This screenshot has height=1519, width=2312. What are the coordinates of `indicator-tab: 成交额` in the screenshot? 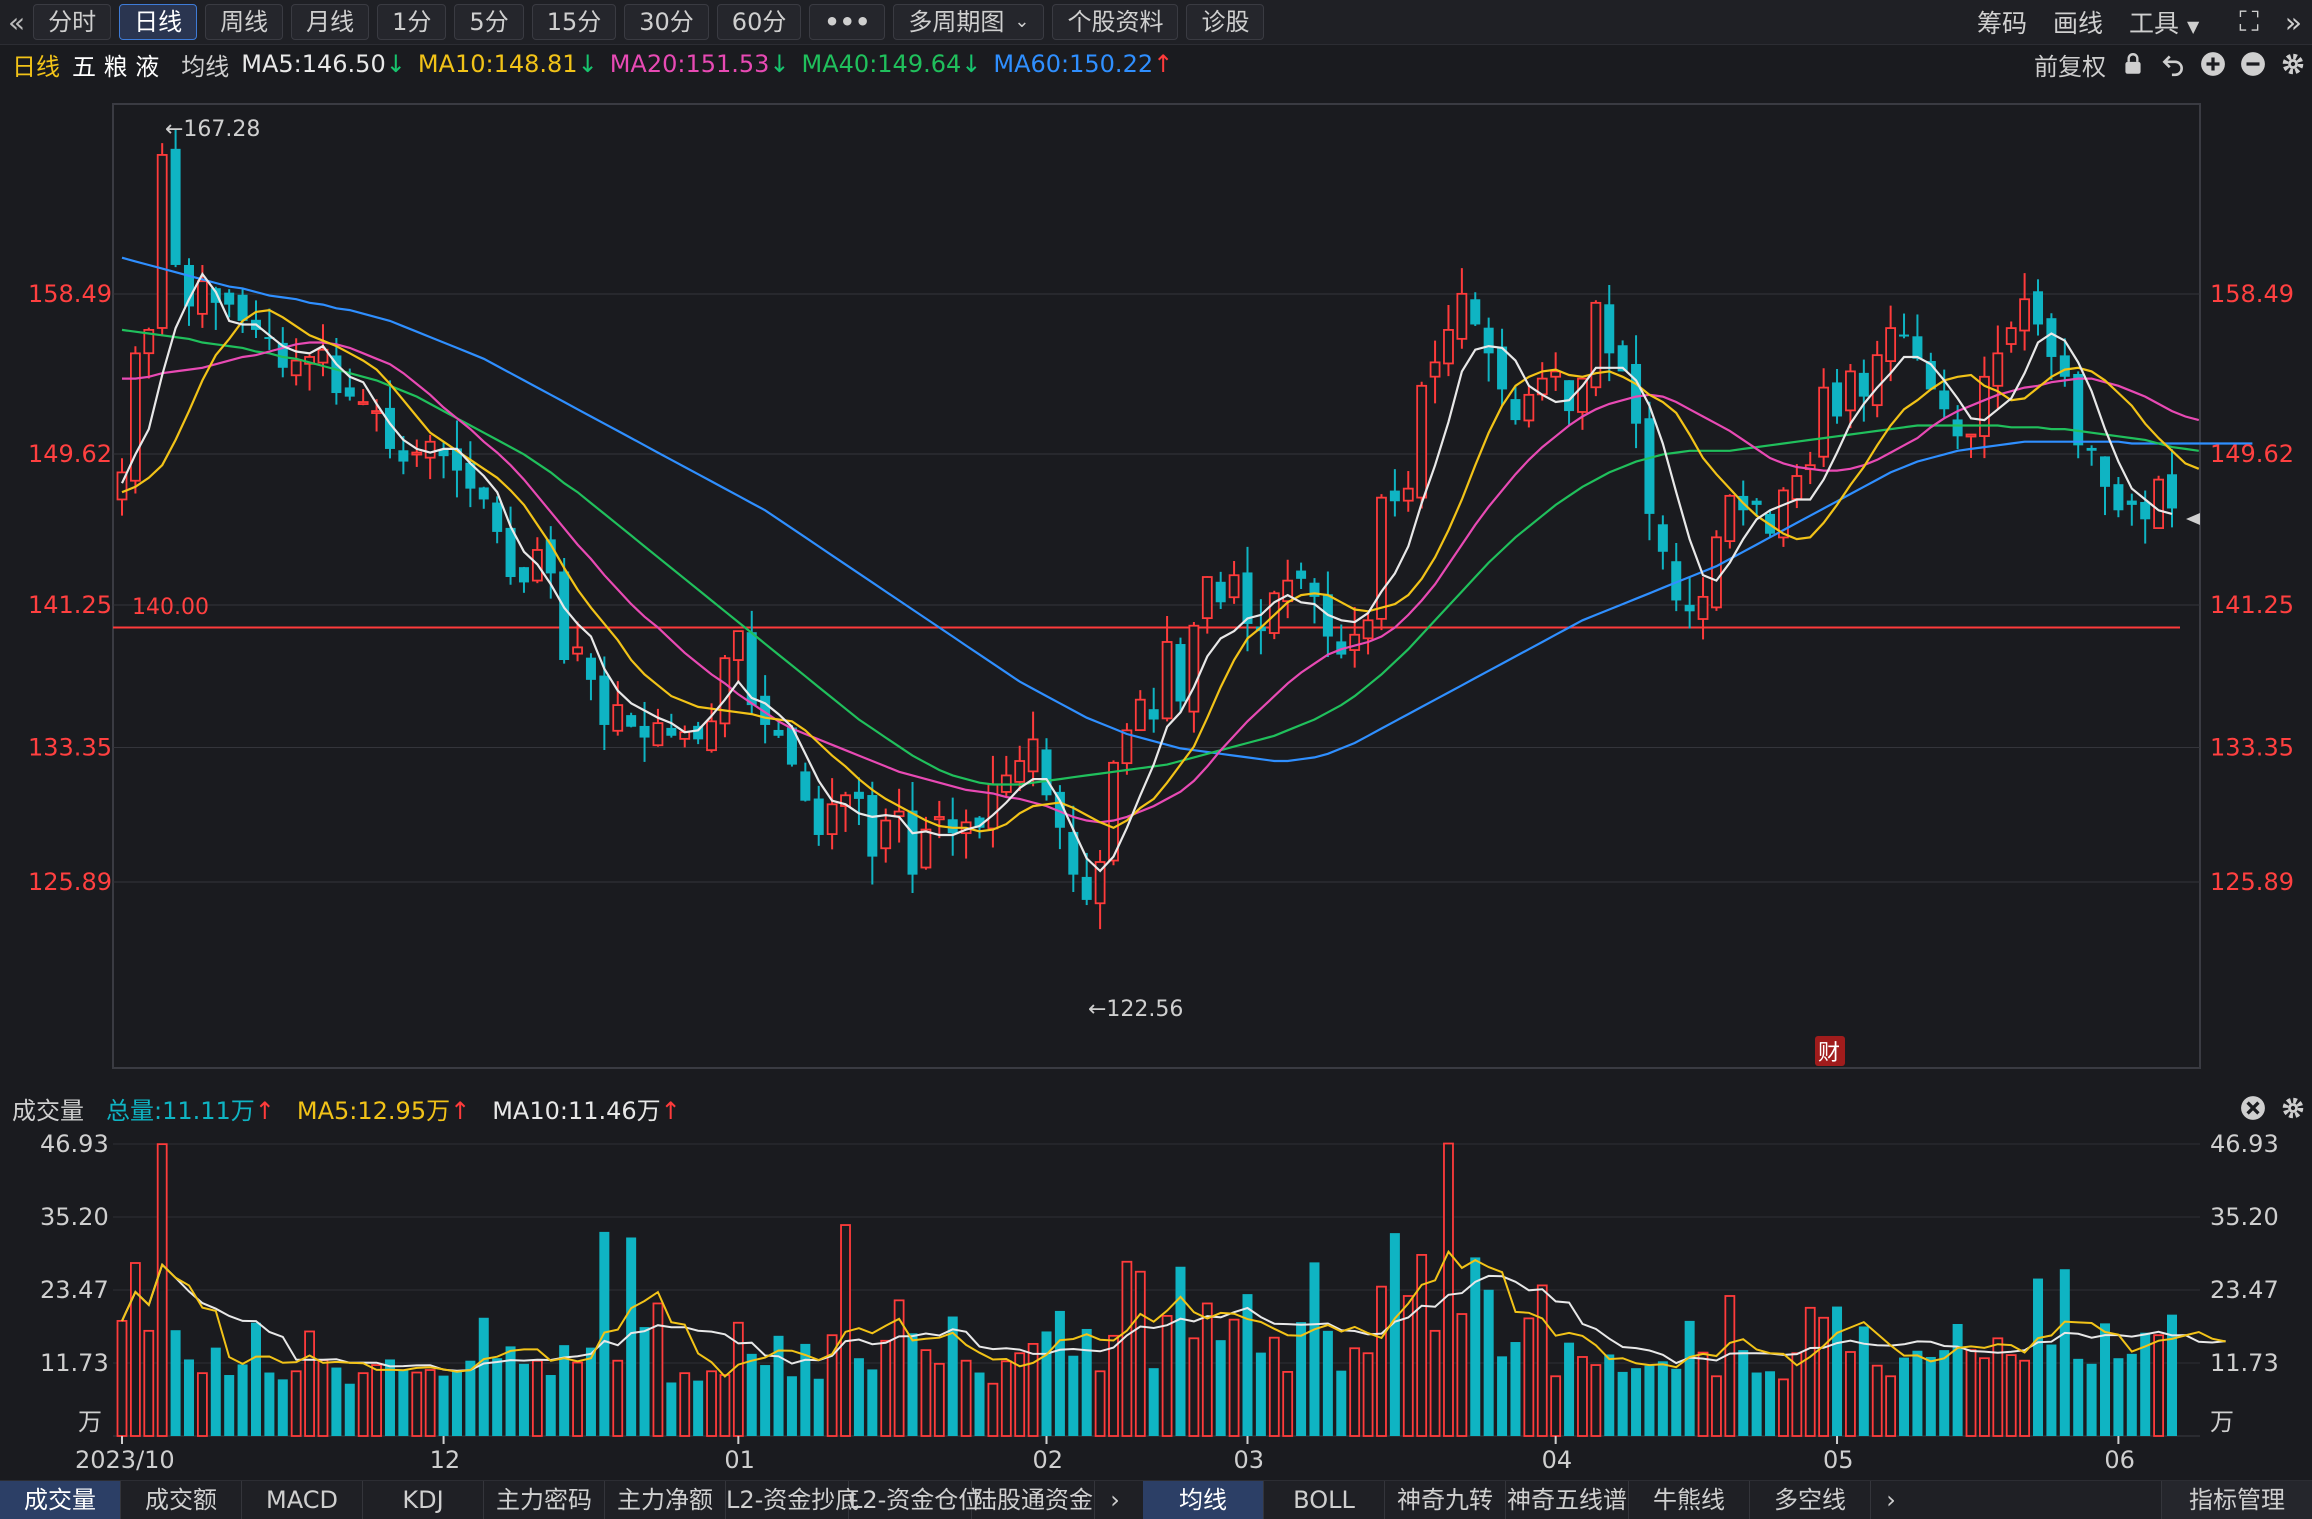 It's located at (181, 1500).